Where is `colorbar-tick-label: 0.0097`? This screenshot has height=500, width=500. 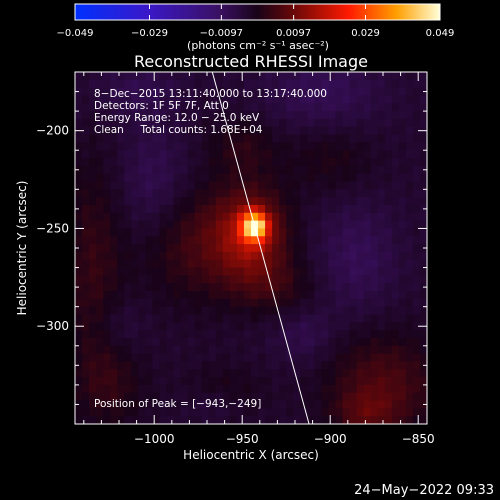
colorbar-tick-label: 0.0097 is located at coordinates (293, 33).